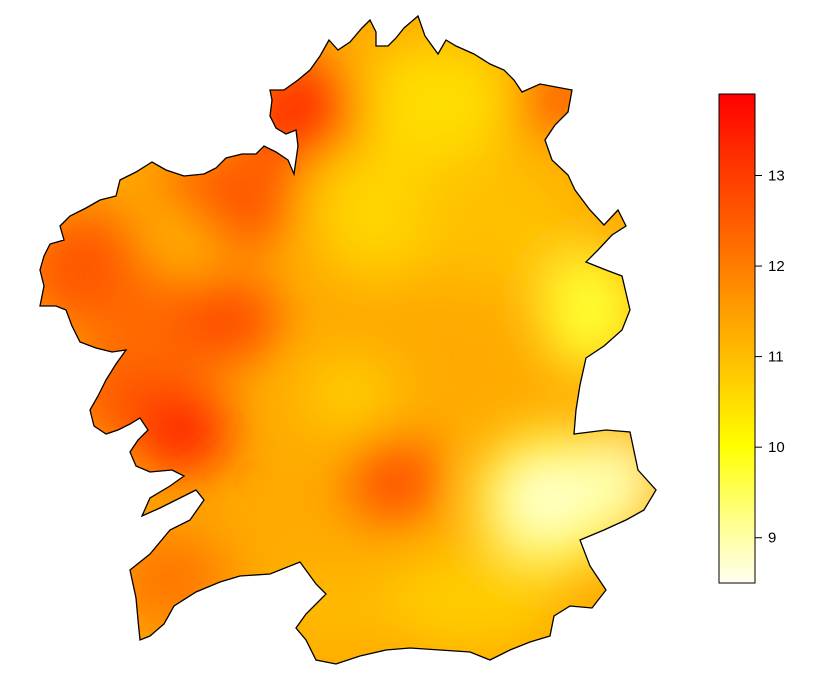  I want to click on colorbar-gradient, so click(737, 338).